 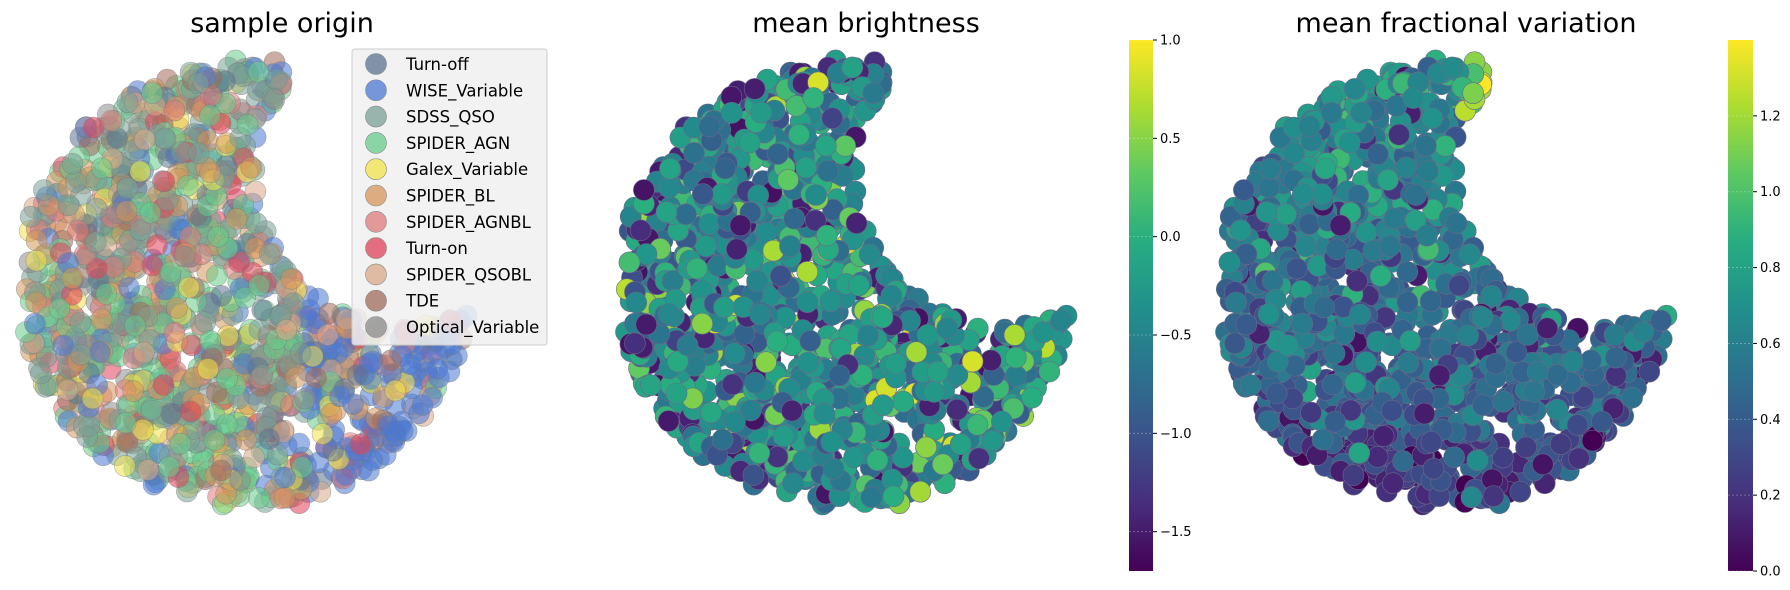 I want to click on legend-label: SPIDER_AGN, so click(x=458, y=144).